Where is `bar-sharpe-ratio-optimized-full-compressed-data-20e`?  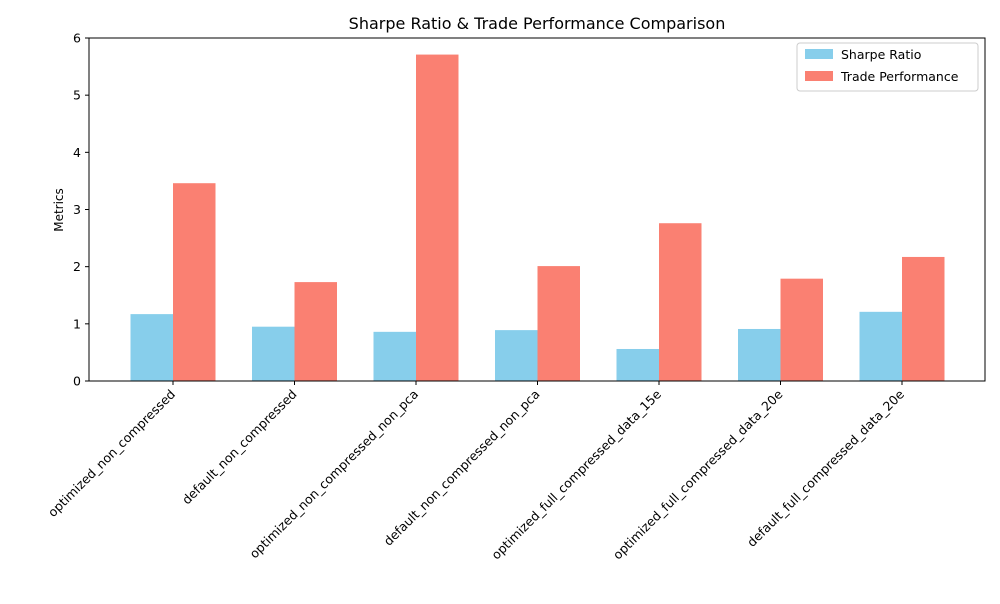 bar-sharpe-ratio-optimized-full-compressed-data-20e is located at coordinates (759, 354).